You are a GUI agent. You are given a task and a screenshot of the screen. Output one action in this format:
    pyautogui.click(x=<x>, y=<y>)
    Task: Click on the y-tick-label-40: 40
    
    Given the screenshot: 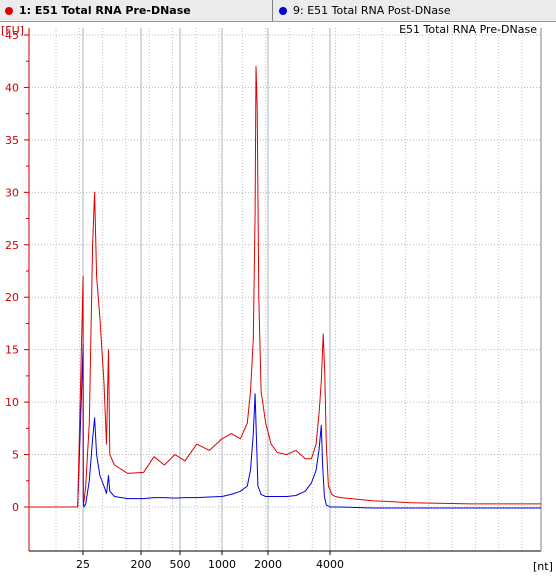 What is the action you would take?
    pyautogui.click(x=12, y=87)
    